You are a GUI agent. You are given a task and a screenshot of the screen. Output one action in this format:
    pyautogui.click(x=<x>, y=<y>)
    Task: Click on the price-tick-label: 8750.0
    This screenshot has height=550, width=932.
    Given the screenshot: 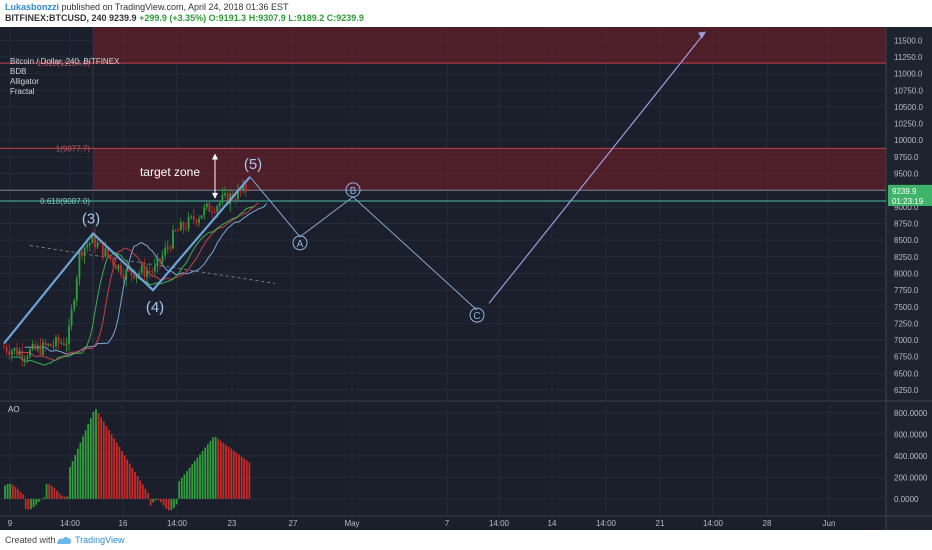 What is the action you would take?
    pyautogui.click(x=906, y=223)
    